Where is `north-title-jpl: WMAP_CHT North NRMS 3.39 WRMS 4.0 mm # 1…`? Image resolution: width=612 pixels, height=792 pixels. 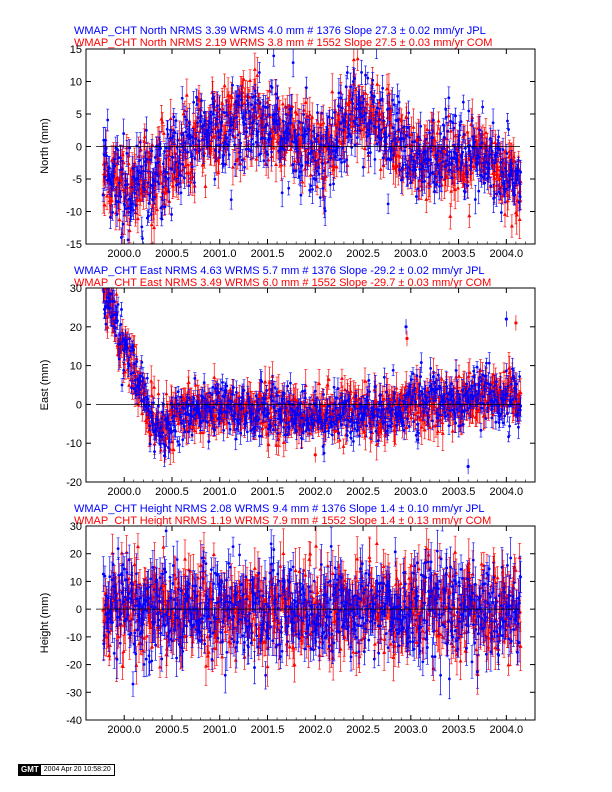
north-title-jpl: WMAP_CHT North NRMS 3.39 WRMS 4.0 mm # 1… is located at coordinates (280, 31).